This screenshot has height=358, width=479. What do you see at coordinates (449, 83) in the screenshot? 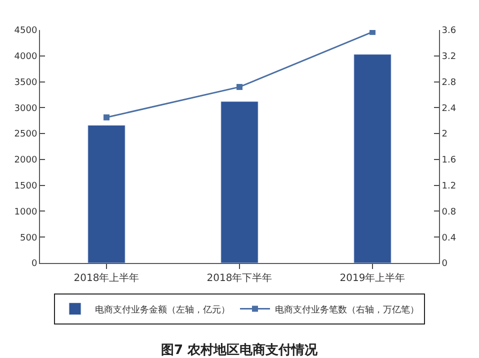
I see `y2-tick-label: 2.8` at bounding box center [449, 83].